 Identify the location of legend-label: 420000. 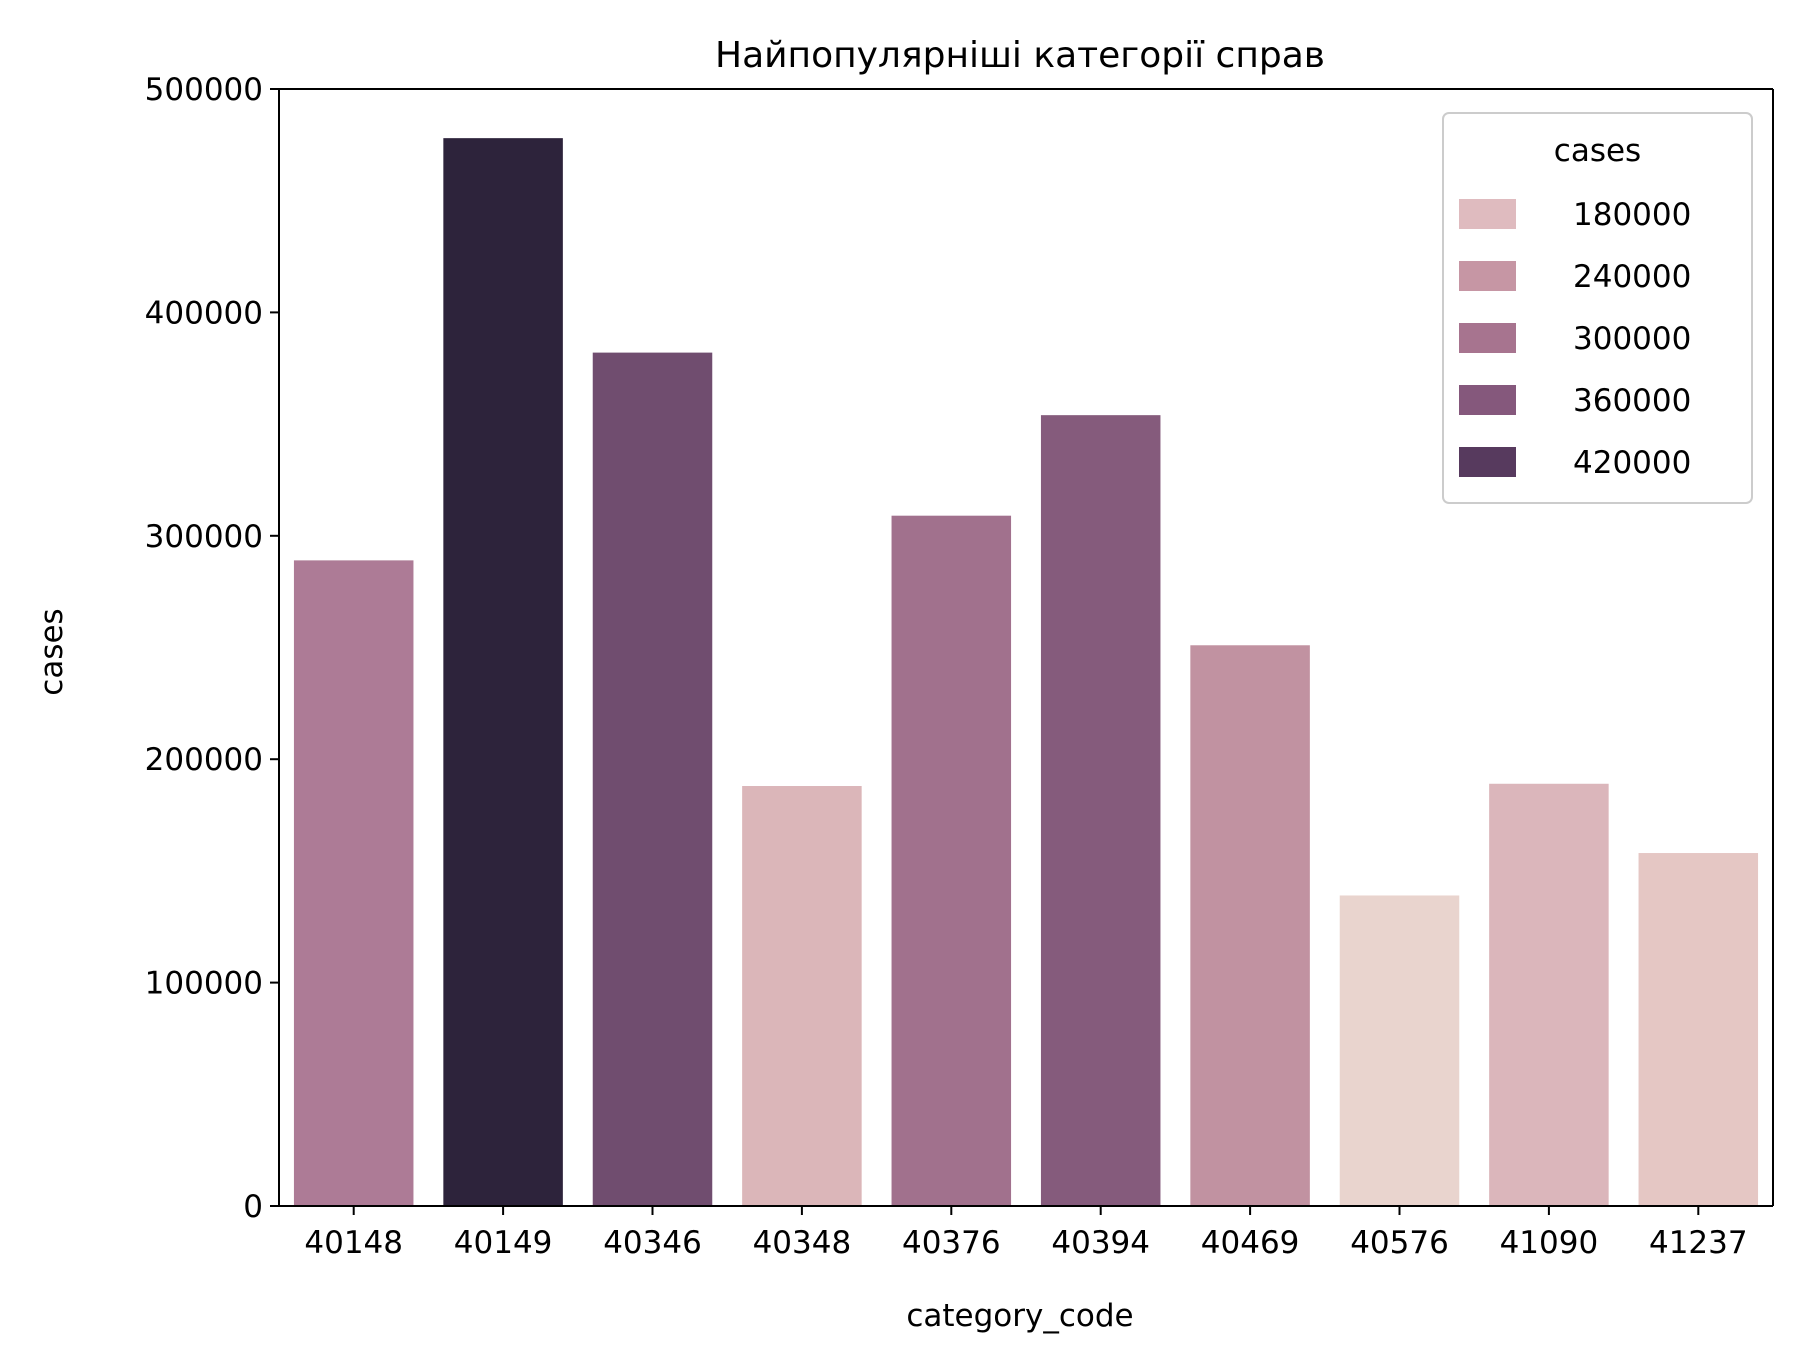
(1632, 463).